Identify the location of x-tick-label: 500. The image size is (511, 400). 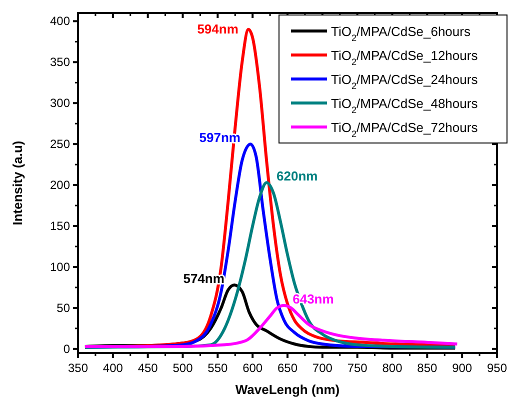
(183, 368).